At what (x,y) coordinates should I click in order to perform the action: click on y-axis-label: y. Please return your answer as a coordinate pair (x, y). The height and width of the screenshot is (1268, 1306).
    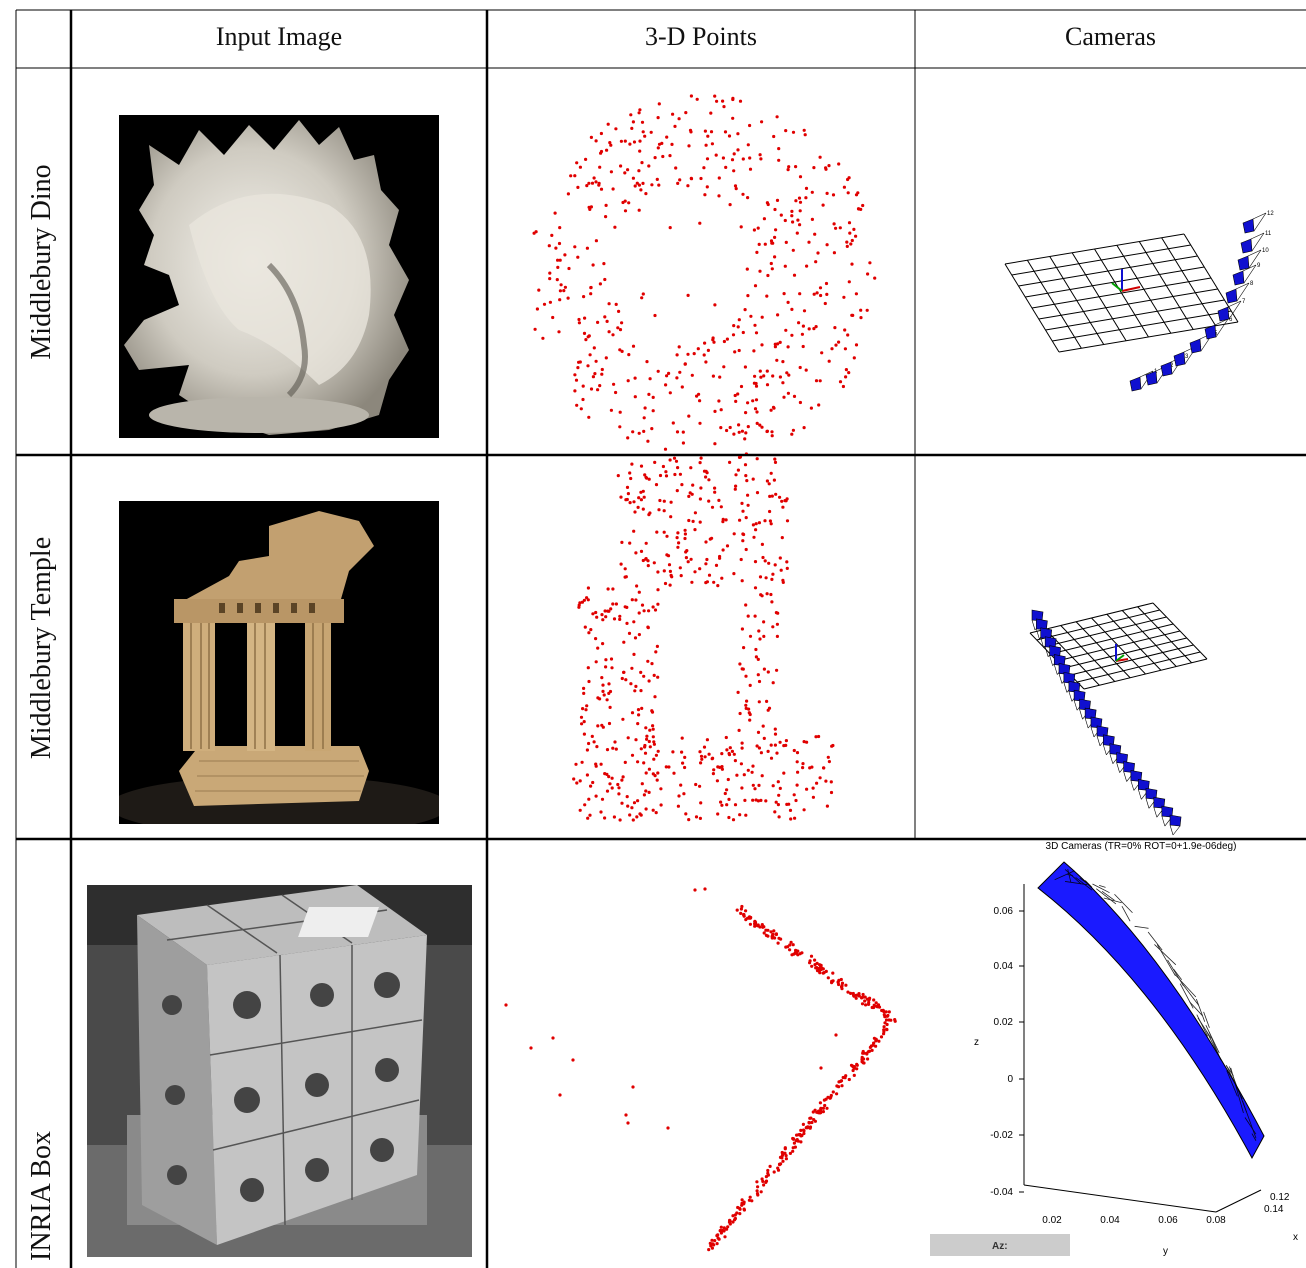
    Looking at the image, I should click on (1165, 1251).